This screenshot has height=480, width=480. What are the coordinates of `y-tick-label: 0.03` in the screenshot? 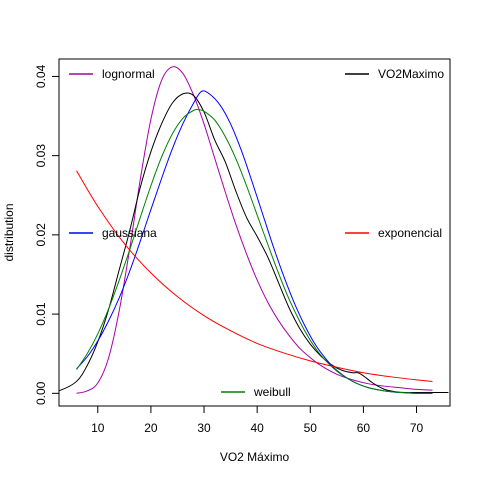 It's located at (41, 156).